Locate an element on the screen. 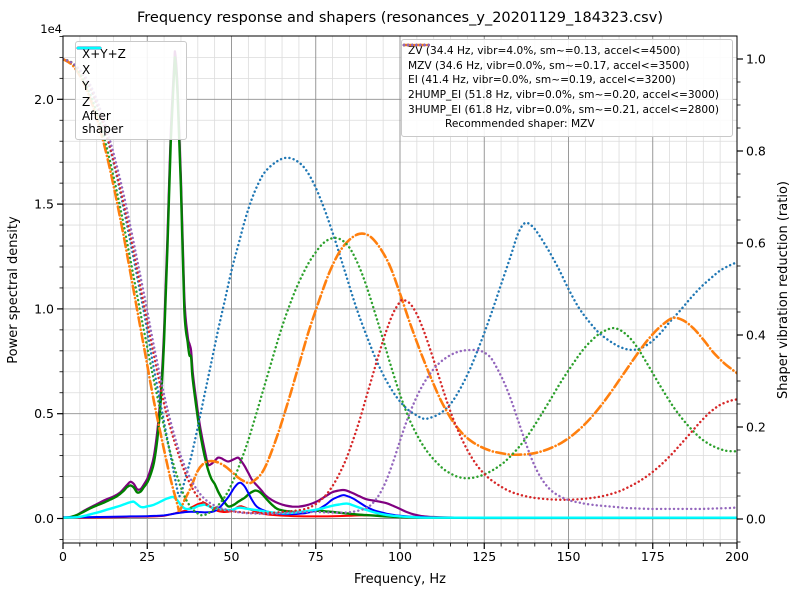 Image resolution: width=800 pixels, height=600 pixels. legend-recommended-note: Recommended shaper: MZV is located at coordinates (585, 124).